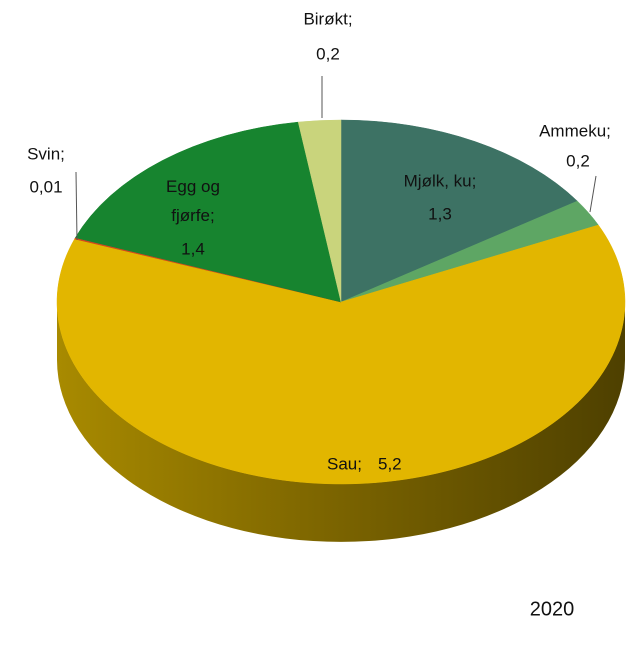 The image size is (628, 650). Describe the element at coordinates (440, 180) in the screenshot. I see `category-label: Mjølk, ku;` at that location.